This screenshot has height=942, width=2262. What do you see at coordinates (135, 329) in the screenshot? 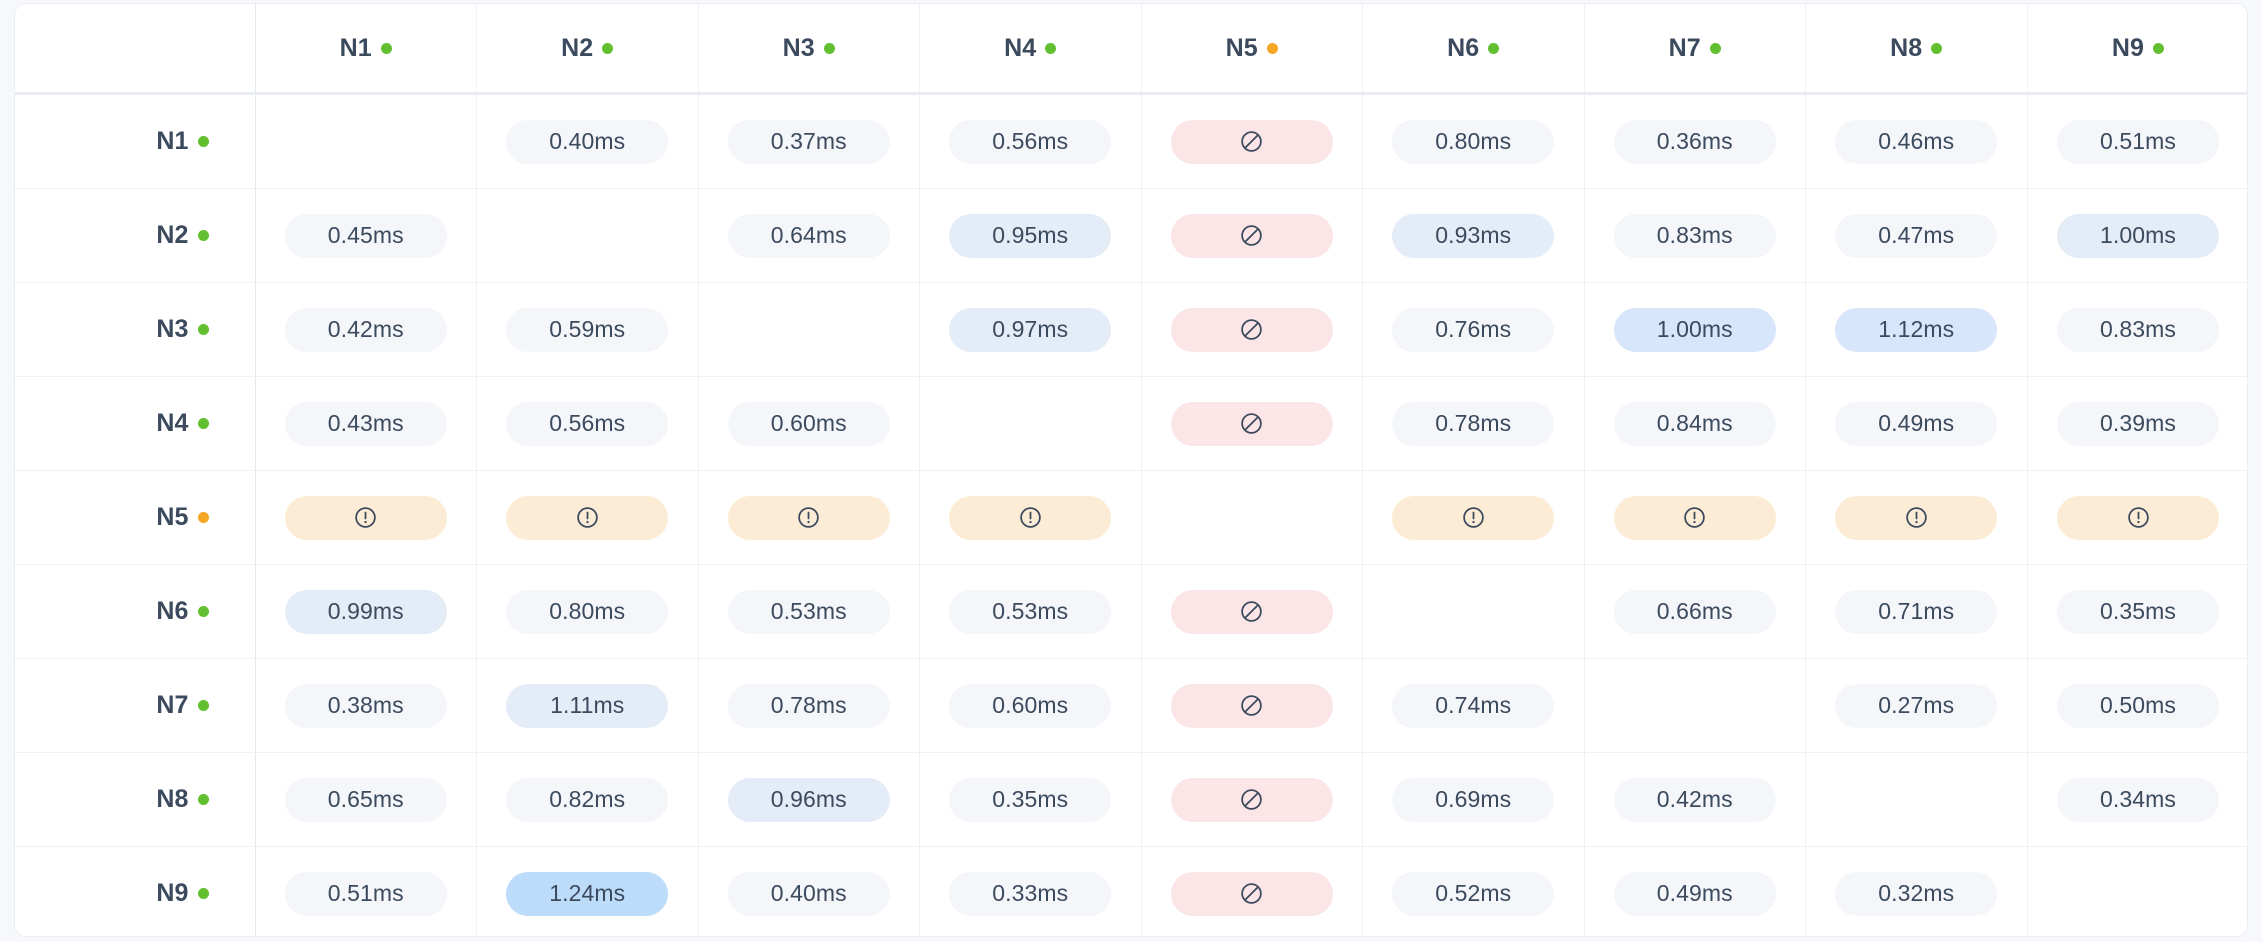
I see `row-header-n3: N3` at bounding box center [135, 329].